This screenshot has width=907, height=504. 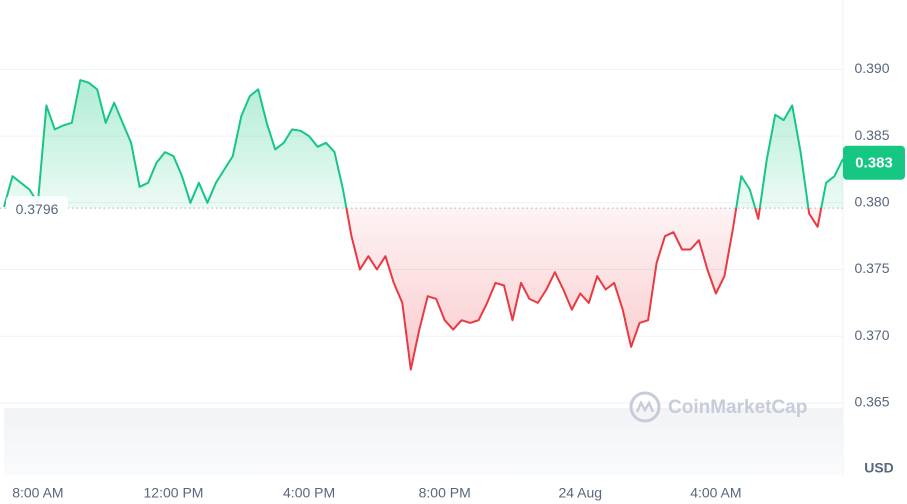 What do you see at coordinates (174, 493) in the screenshot?
I see `x-tick-label: 12:00 PM` at bounding box center [174, 493].